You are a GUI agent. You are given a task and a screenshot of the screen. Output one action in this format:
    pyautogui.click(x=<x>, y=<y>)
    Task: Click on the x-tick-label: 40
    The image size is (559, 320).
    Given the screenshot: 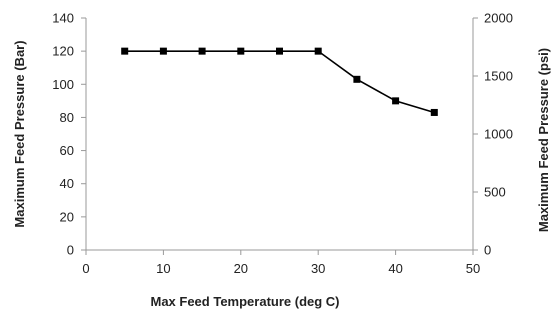 What is the action you would take?
    pyautogui.click(x=395, y=268)
    